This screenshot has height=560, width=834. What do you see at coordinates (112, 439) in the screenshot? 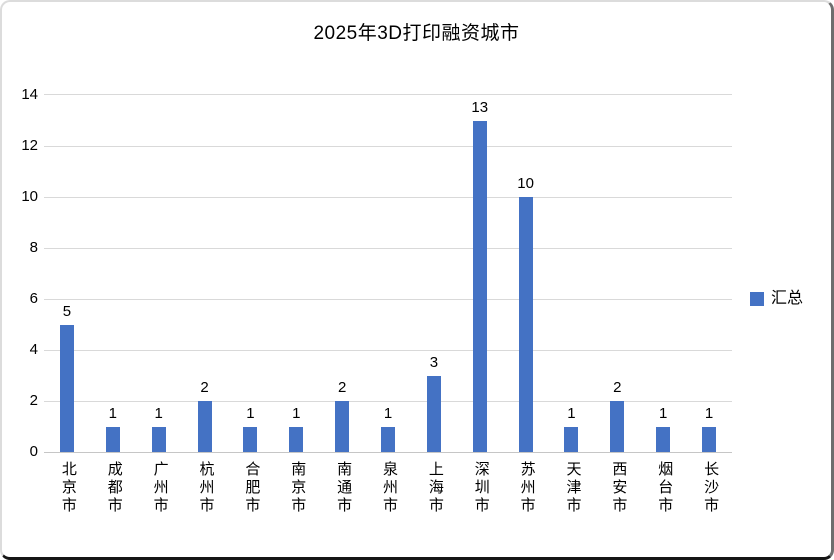
I see `bar-成都市` at bounding box center [112, 439].